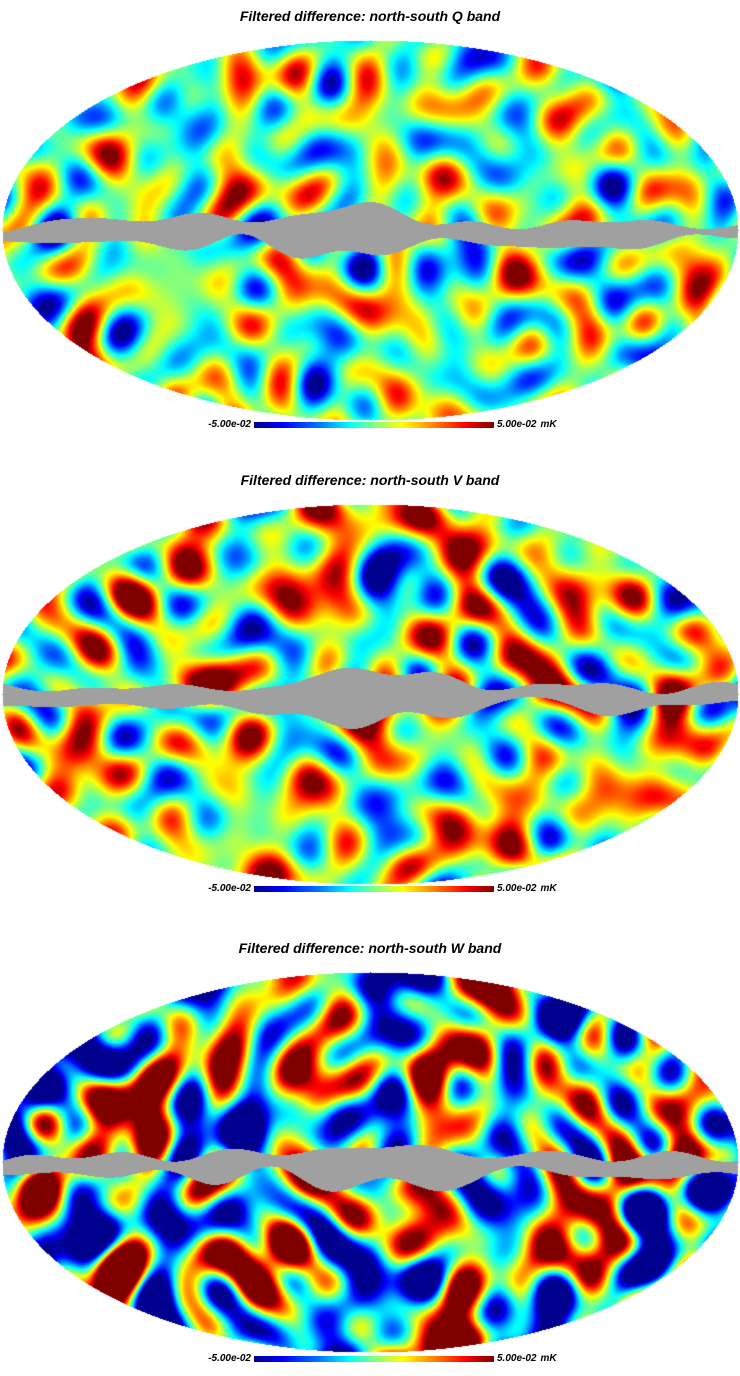 This screenshot has height=1376, width=740. What do you see at coordinates (370, 948) in the screenshot?
I see `panel-title: Filtered difference: north-south W band` at bounding box center [370, 948].